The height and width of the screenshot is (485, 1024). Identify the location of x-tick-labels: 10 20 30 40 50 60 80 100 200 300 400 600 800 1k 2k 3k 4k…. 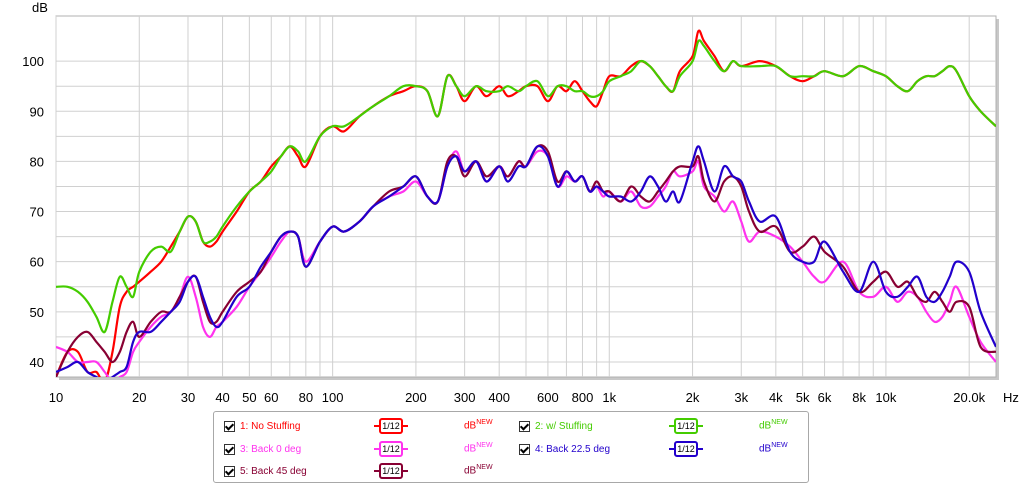
(517, 397).